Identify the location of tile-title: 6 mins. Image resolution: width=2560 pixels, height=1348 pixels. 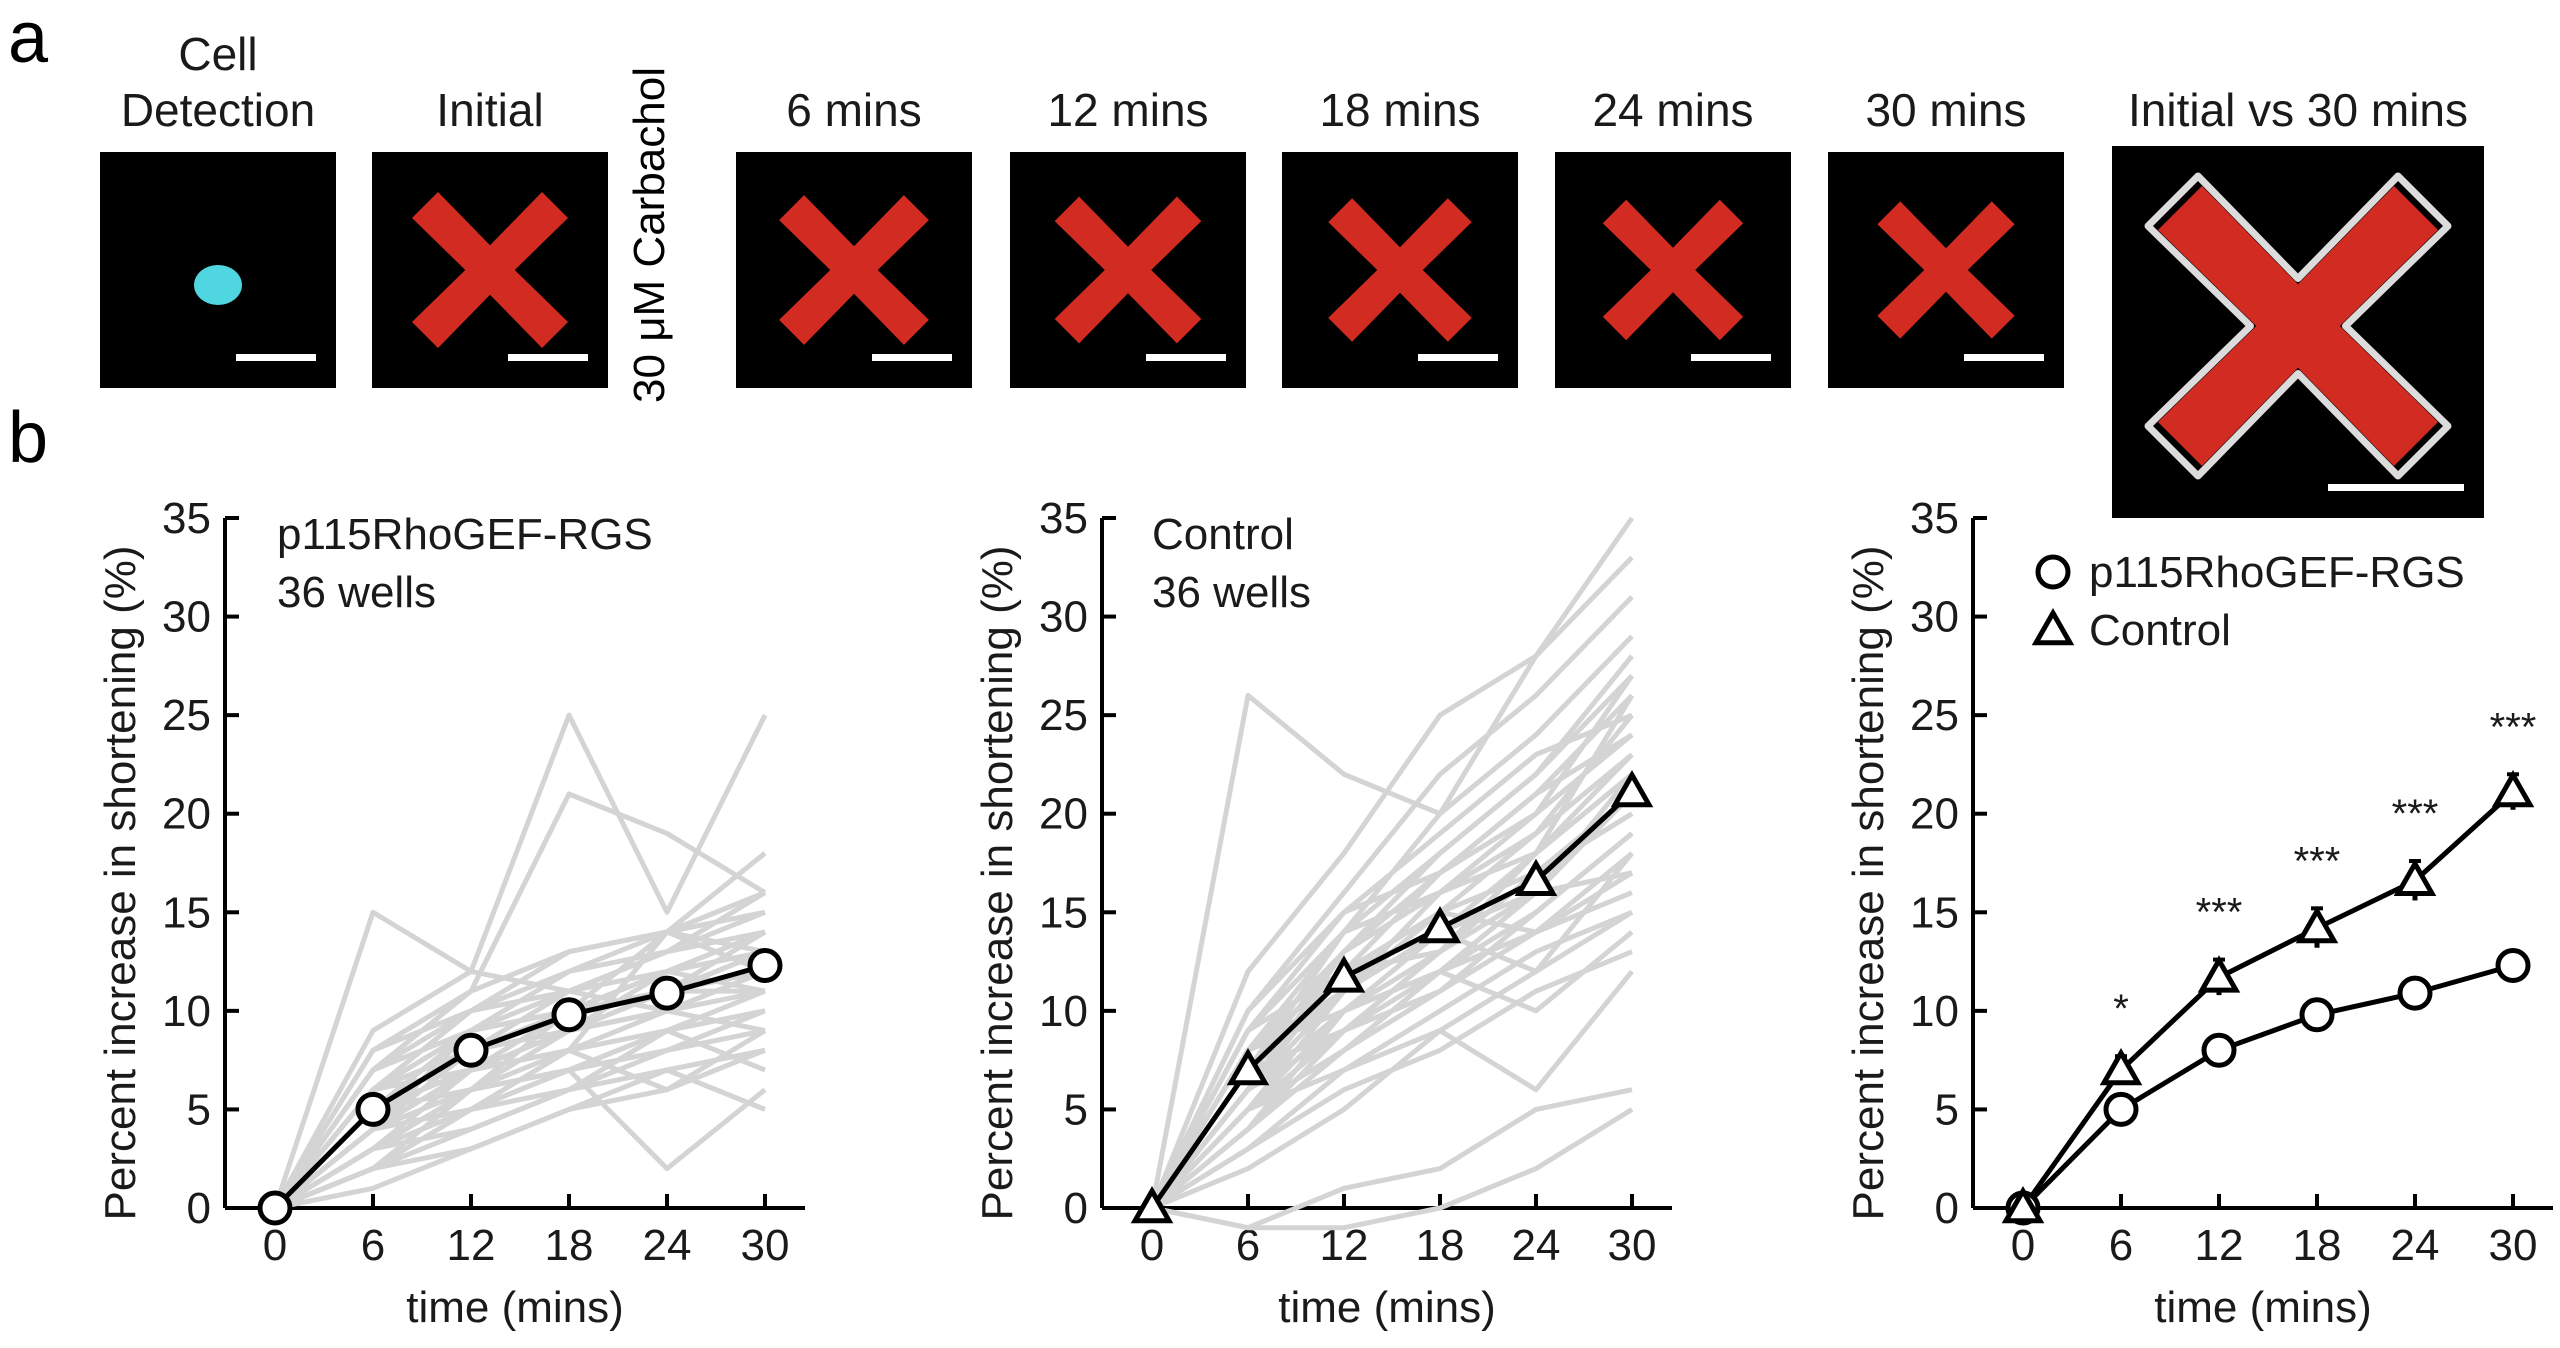
(853, 110).